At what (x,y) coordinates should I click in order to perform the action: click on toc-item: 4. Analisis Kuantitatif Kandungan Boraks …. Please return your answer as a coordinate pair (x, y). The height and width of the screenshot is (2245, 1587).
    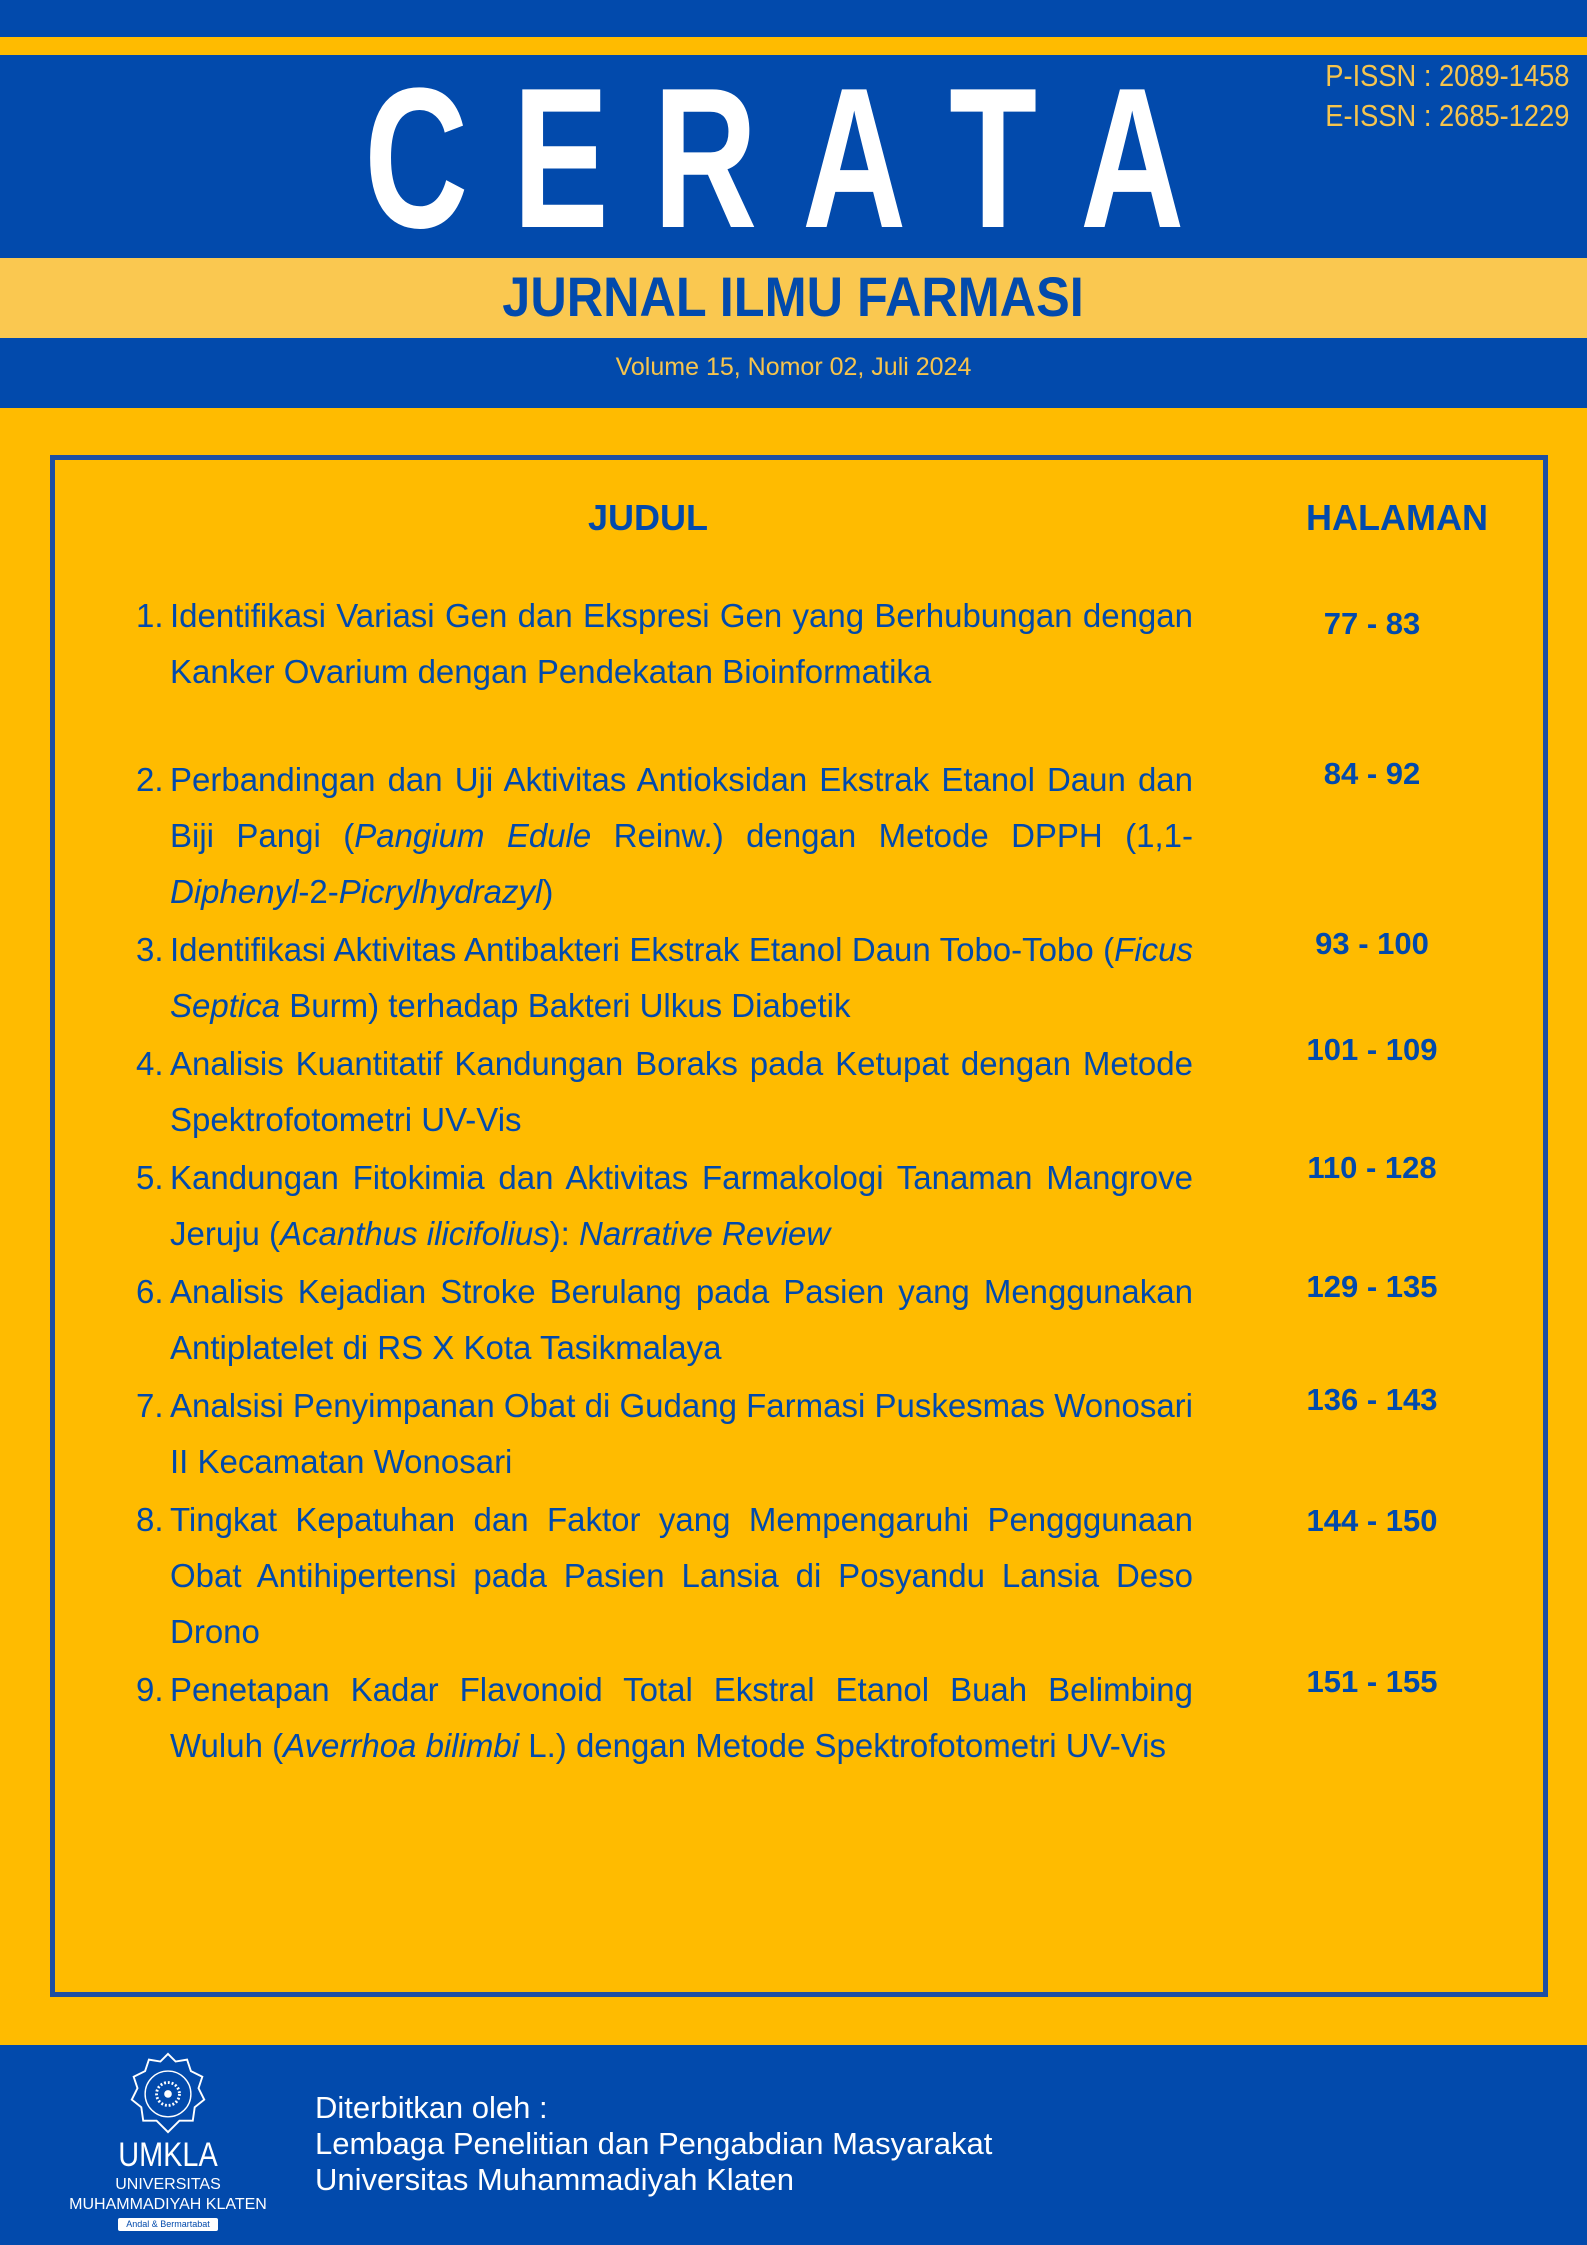
    Looking at the image, I should click on (664, 1092).